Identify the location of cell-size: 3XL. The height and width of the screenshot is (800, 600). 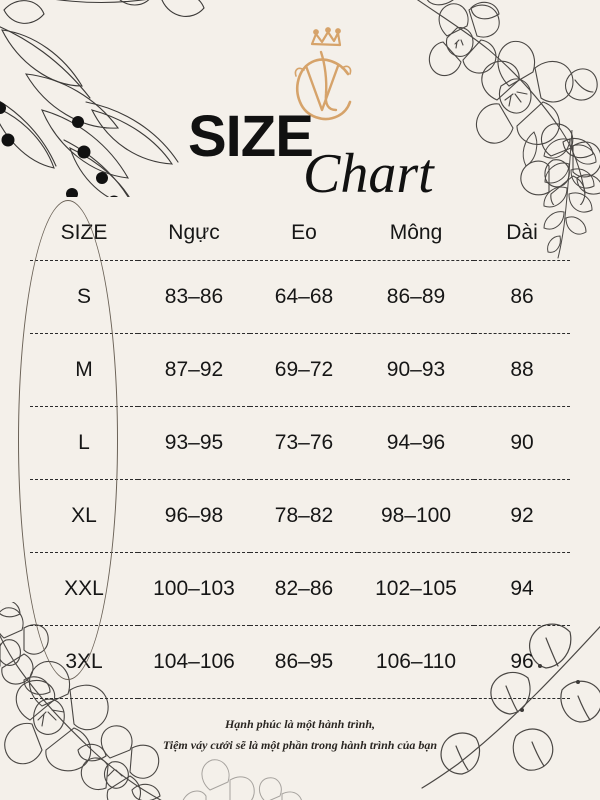
(84, 662).